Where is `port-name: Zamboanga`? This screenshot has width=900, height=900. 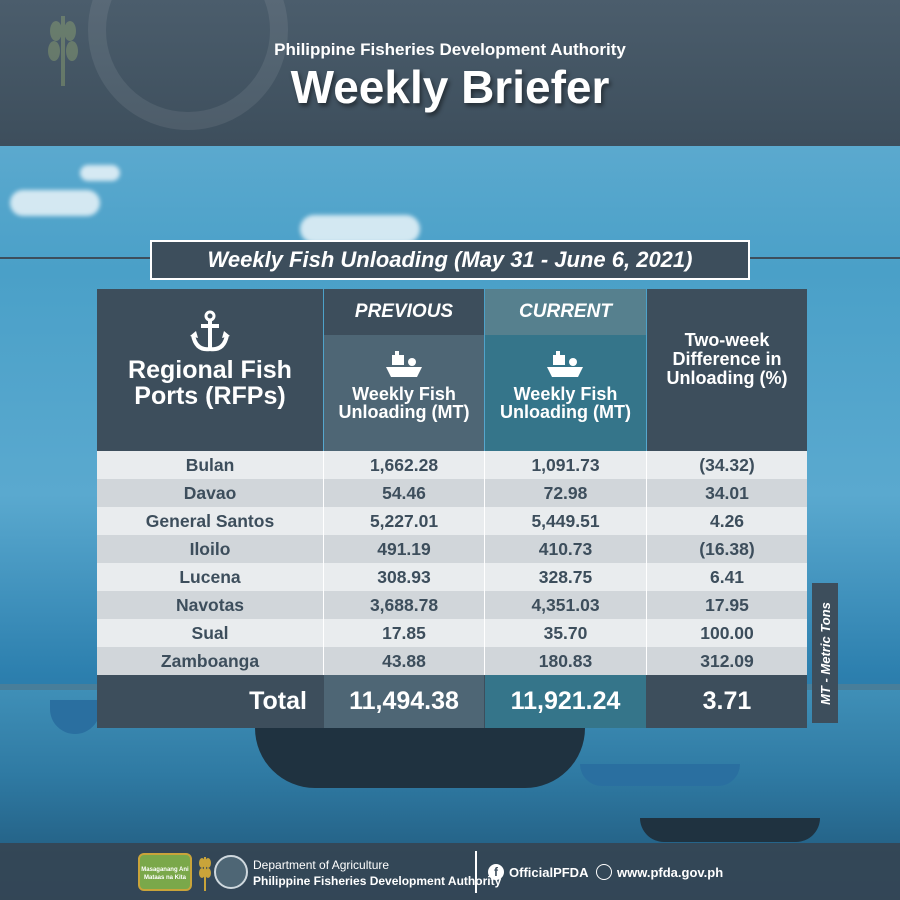
port-name: Zamboanga is located at coordinates (210, 660).